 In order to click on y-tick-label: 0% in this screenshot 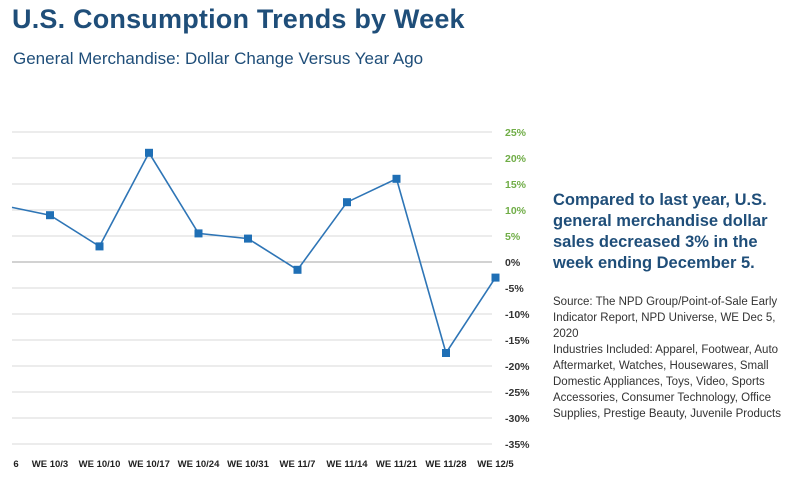, I will do `click(513, 263)`.